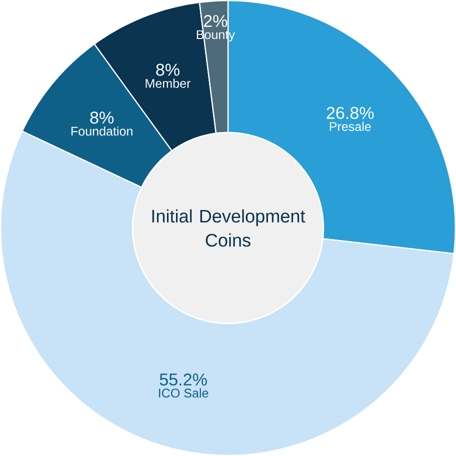 This screenshot has width=456, height=456. Describe the element at coordinates (350, 126) in the screenshot. I see `slice-label: Presale` at that location.